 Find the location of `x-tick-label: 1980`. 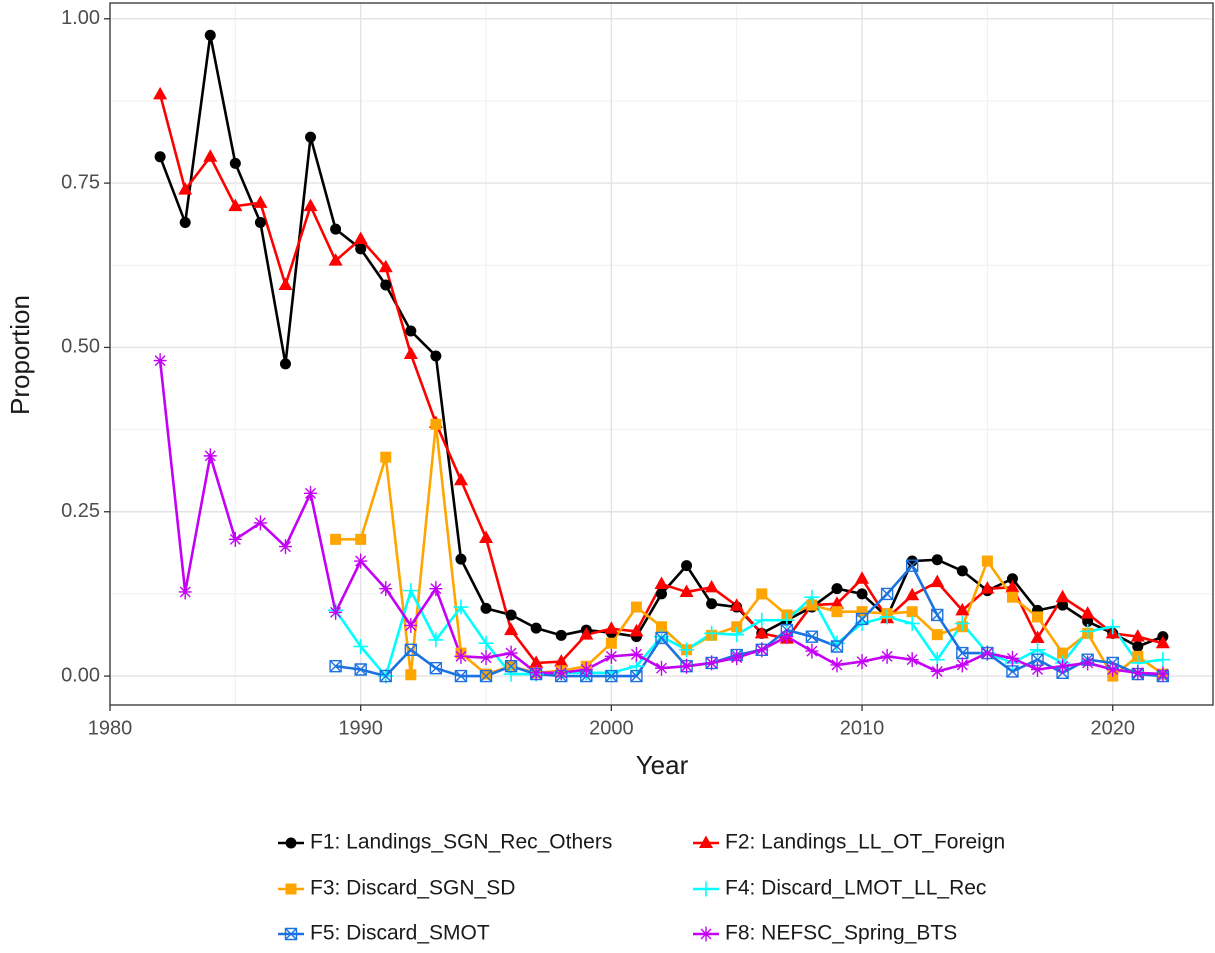

x-tick-label: 1980 is located at coordinates (110, 728).